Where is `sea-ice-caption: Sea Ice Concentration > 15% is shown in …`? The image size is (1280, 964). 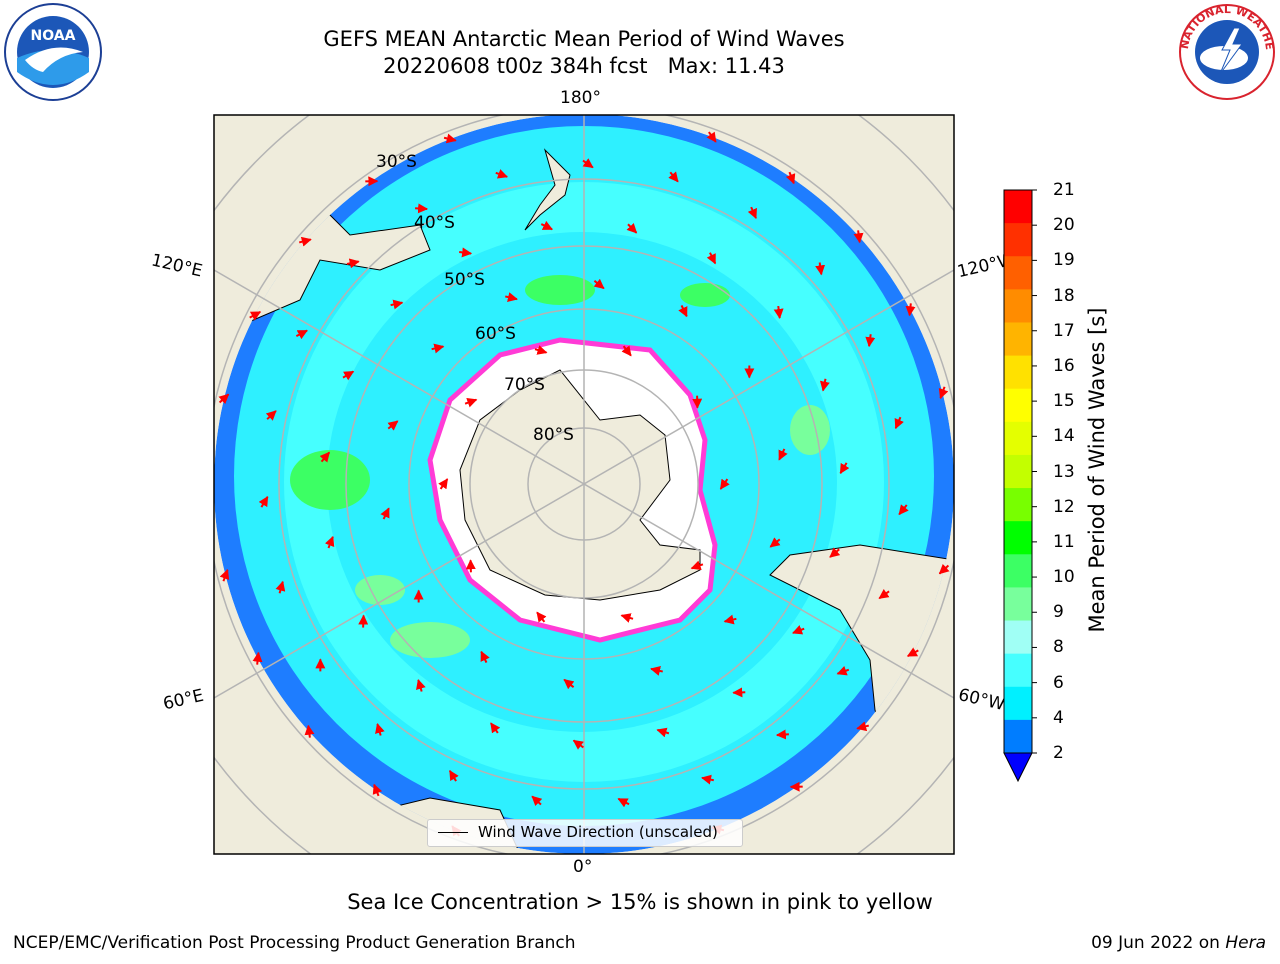
sea-ice-caption: Sea Ice Concentration > 15% is shown in … is located at coordinates (640, 902).